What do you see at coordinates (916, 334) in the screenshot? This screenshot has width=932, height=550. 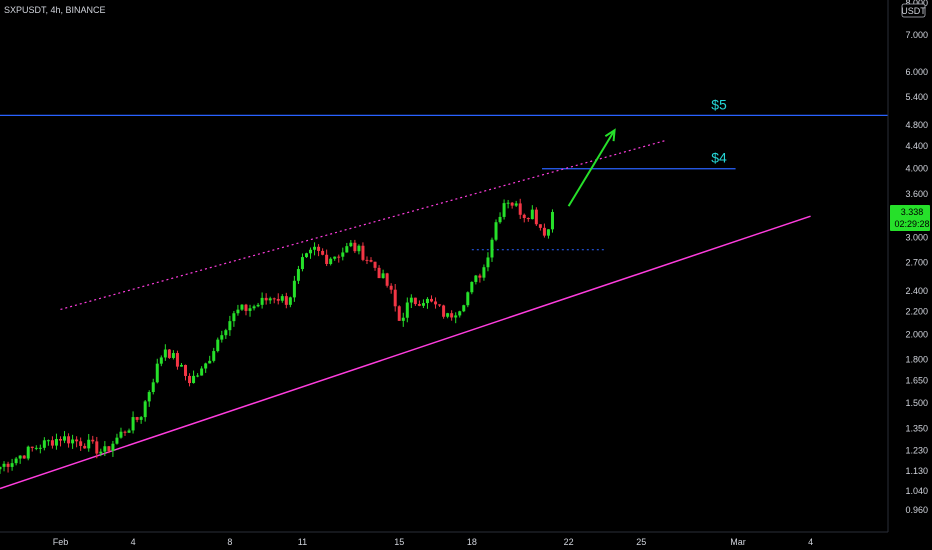 I see `price-tick-label: 2.000` at bounding box center [916, 334].